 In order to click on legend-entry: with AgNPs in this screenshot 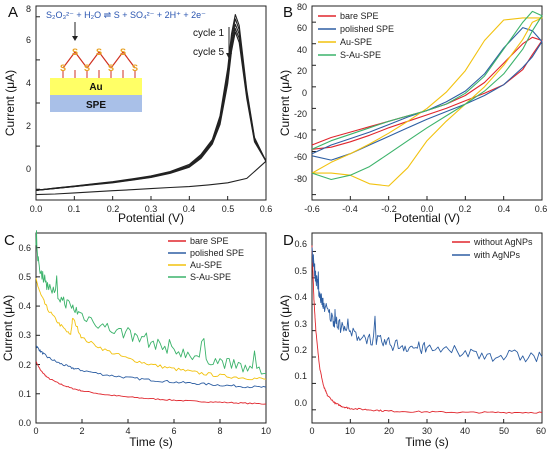, I will do `click(497, 255)`.